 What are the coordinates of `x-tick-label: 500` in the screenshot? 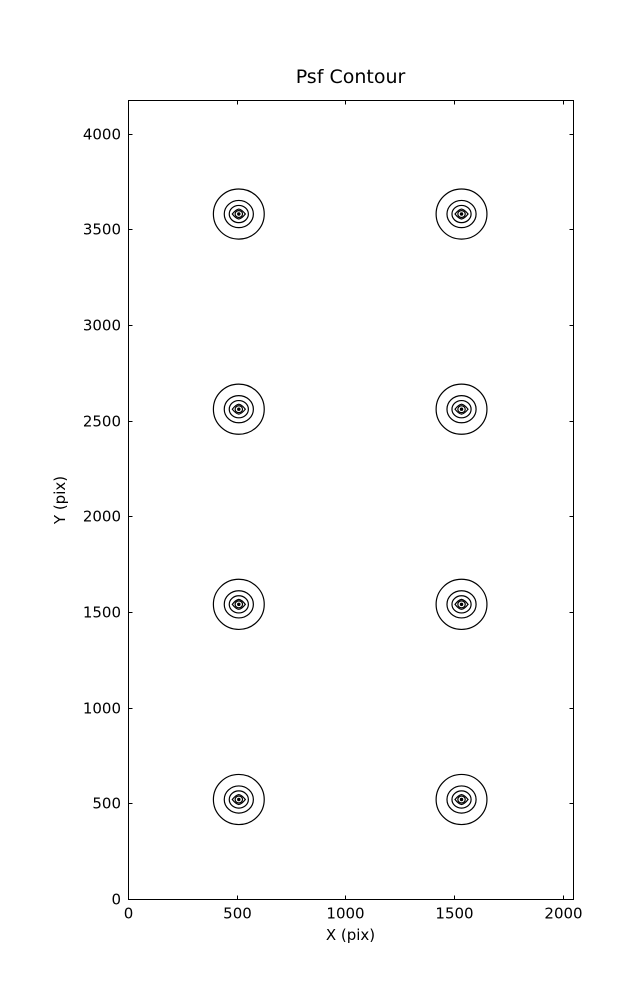 It's located at (237, 914).